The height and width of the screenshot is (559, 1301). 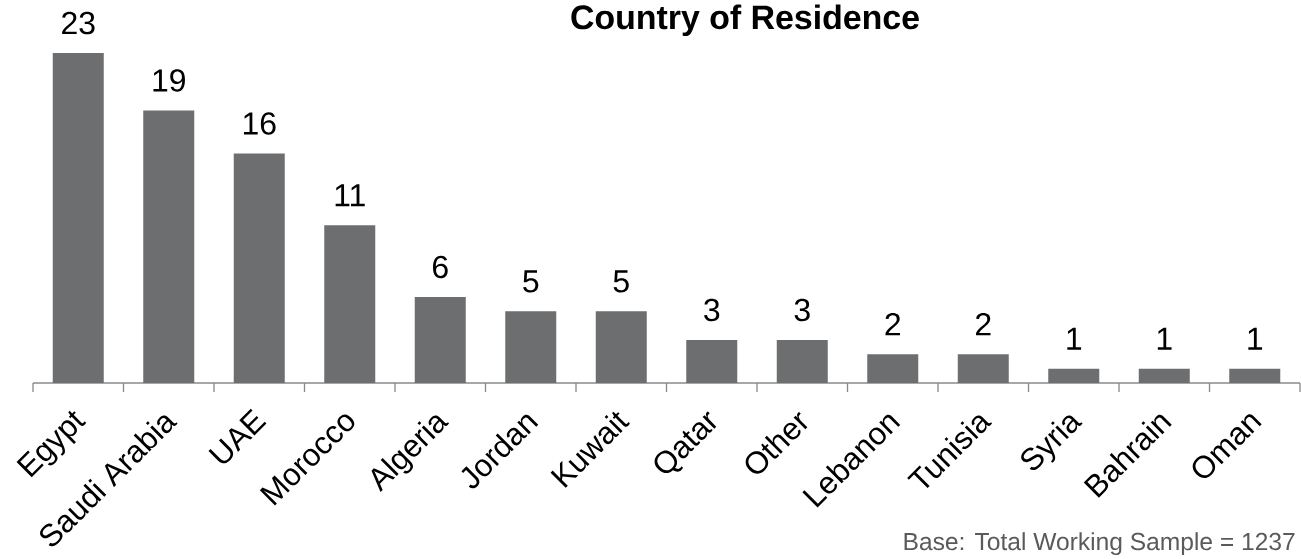 I want to click on data-label: 23, so click(x=78, y=23).